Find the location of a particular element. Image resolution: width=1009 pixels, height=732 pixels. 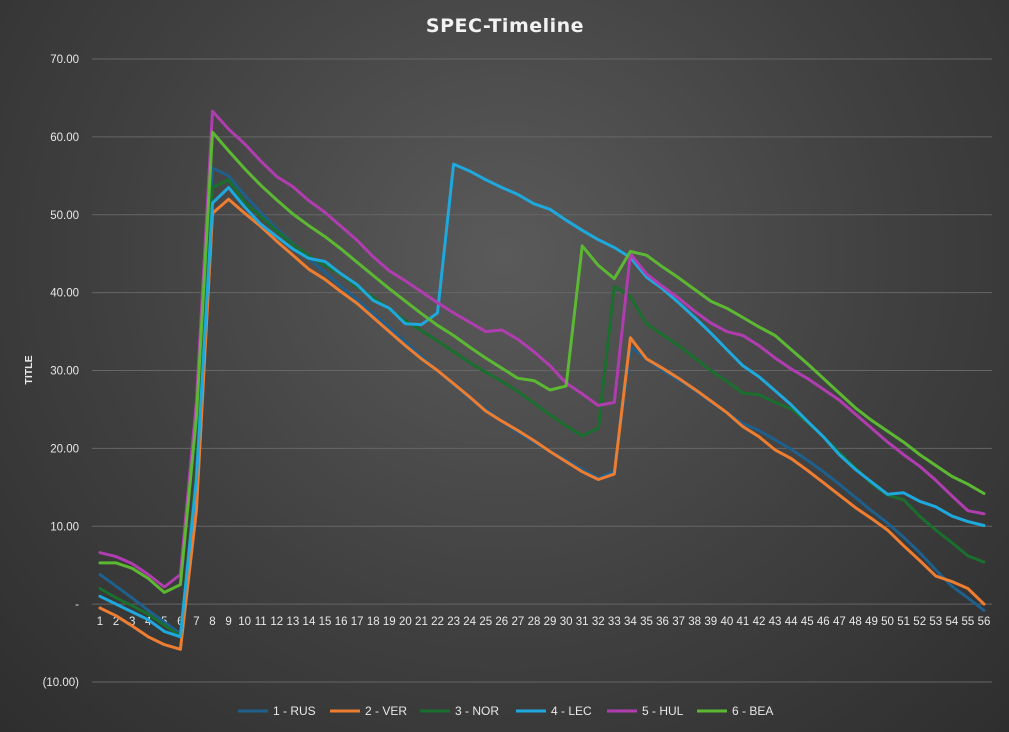

x-tick-label: 7 is located at coordinates (196, 622).